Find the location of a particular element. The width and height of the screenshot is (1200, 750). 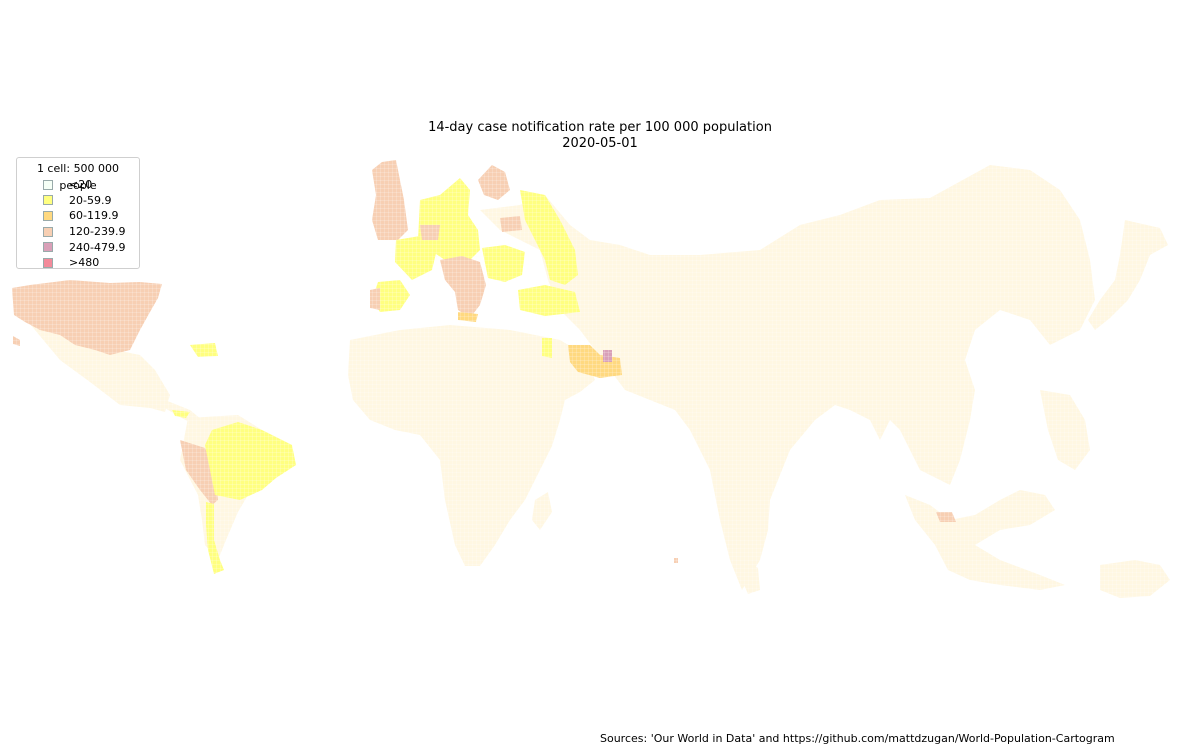

legend-item: <20 is located at coordinates (78, 185).